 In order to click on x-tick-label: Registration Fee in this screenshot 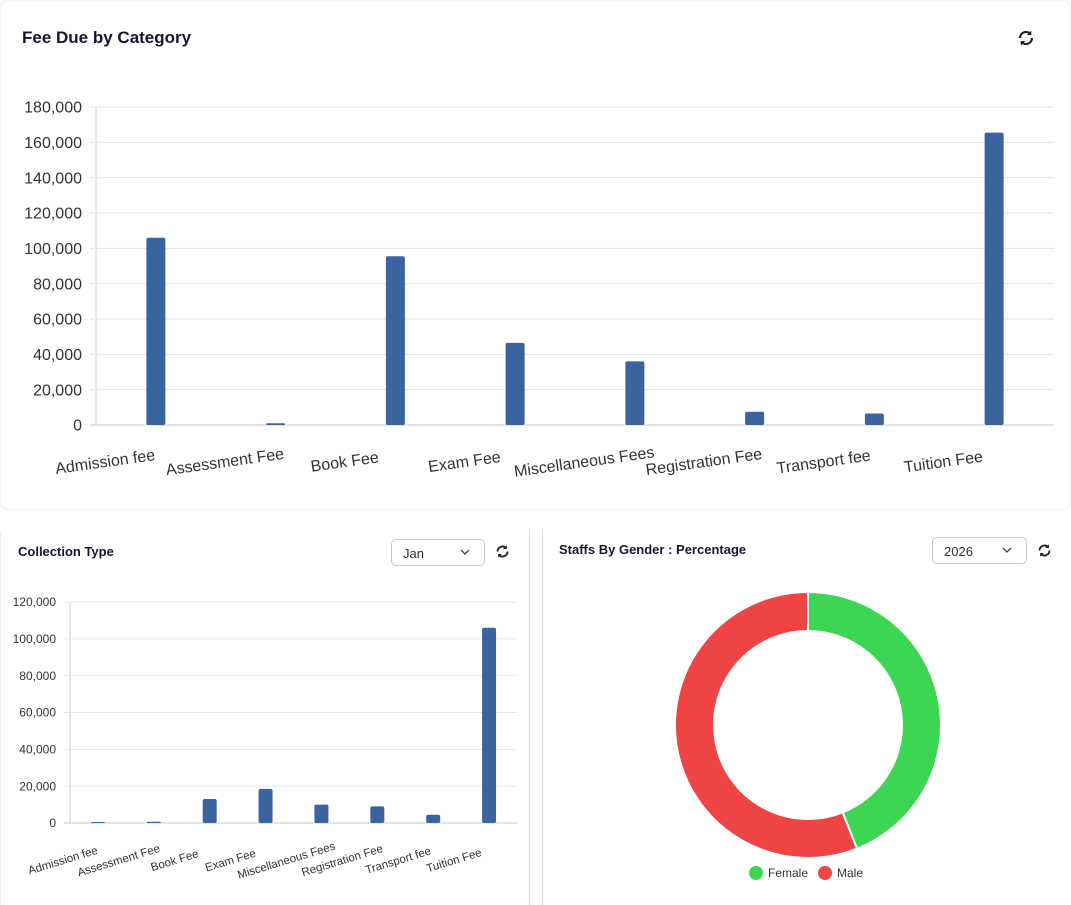, I will do `click(704, 462)`.